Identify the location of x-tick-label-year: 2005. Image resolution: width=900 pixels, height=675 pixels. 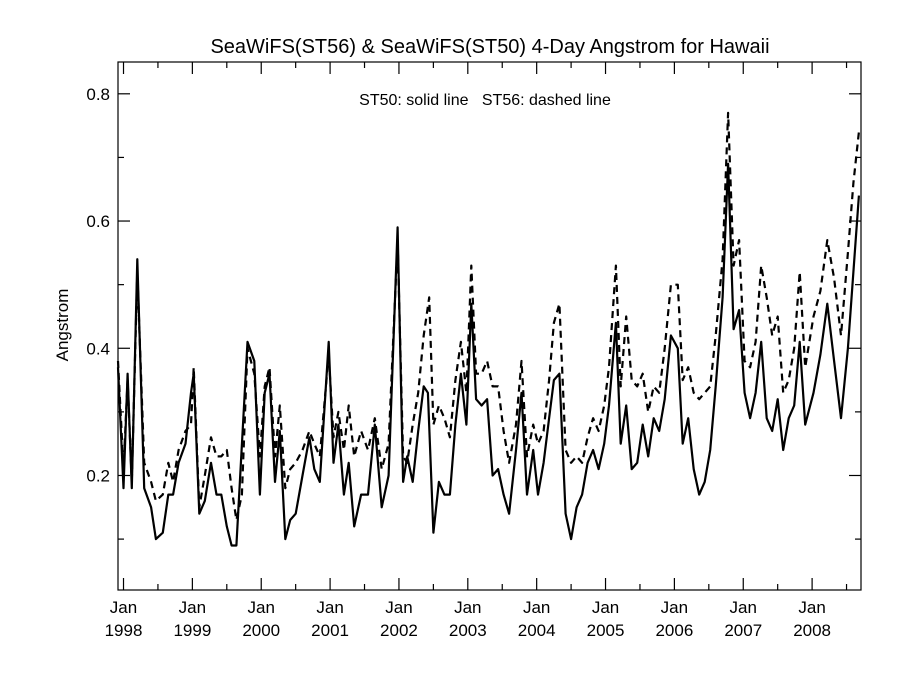
(606, 630).